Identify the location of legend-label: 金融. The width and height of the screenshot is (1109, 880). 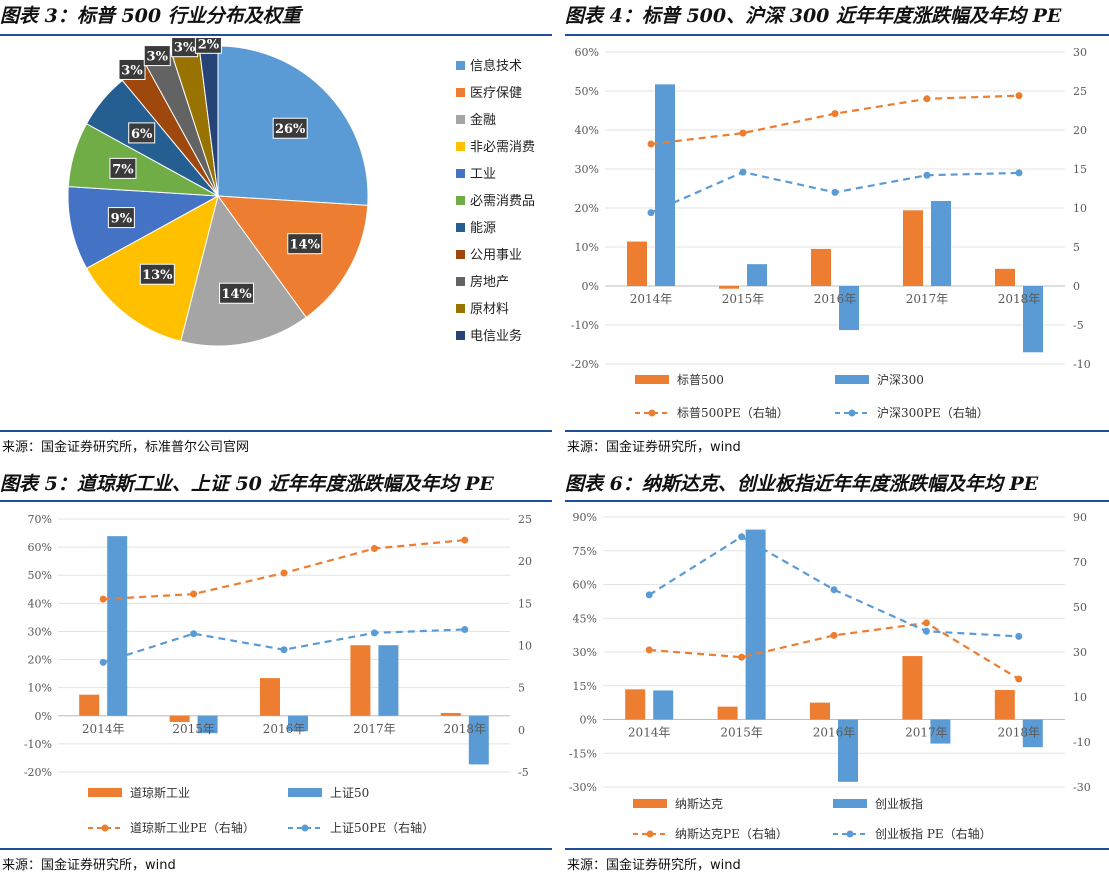
(483, 120).